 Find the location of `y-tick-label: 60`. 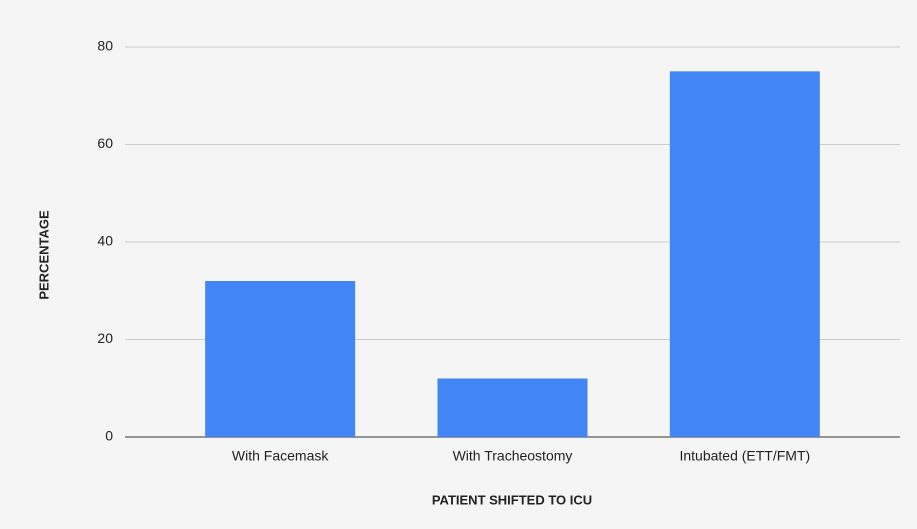

y-tick-label: 60 is located at coordinates (105, 143).